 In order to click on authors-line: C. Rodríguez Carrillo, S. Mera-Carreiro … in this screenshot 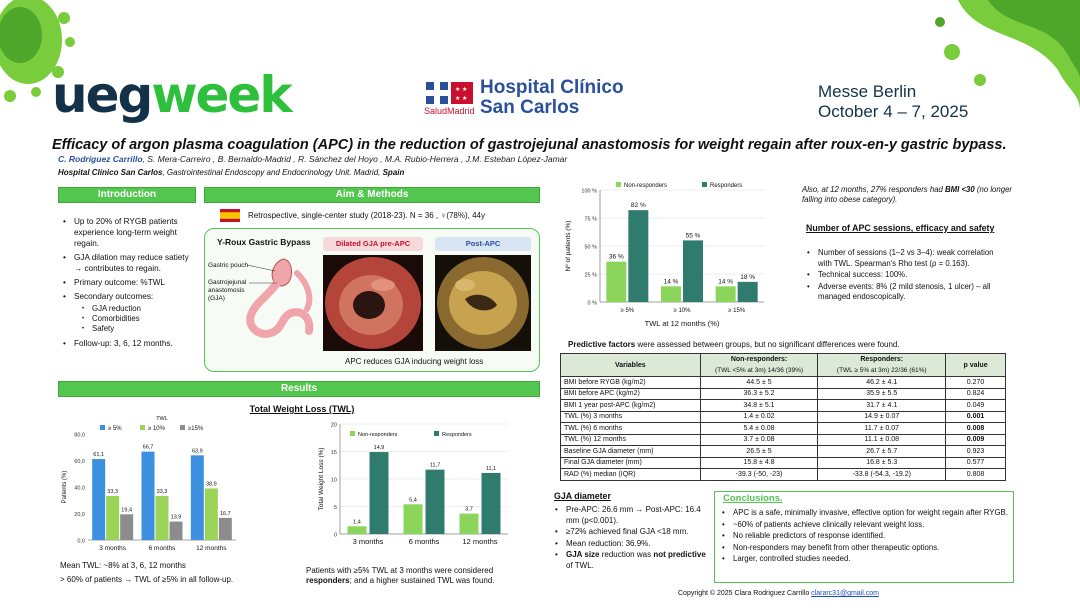, I will do `click(312, 159)`.